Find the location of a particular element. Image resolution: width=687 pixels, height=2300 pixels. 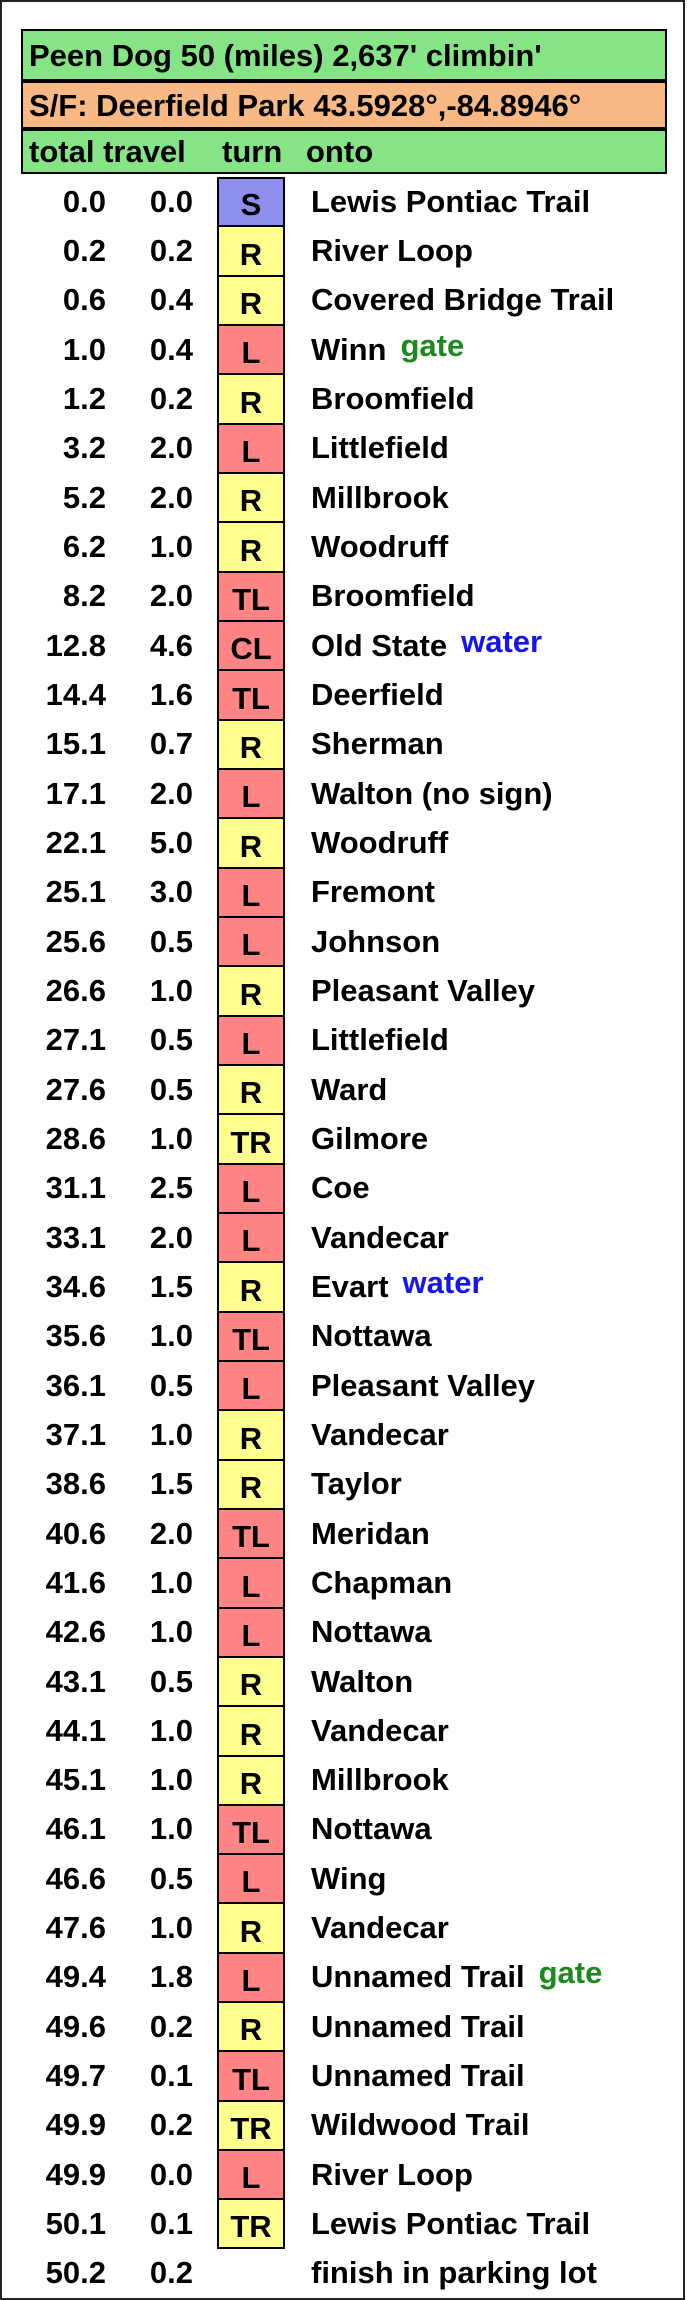

cue-road-name-cell: Littlefield is located at coordinates (380, 1040).